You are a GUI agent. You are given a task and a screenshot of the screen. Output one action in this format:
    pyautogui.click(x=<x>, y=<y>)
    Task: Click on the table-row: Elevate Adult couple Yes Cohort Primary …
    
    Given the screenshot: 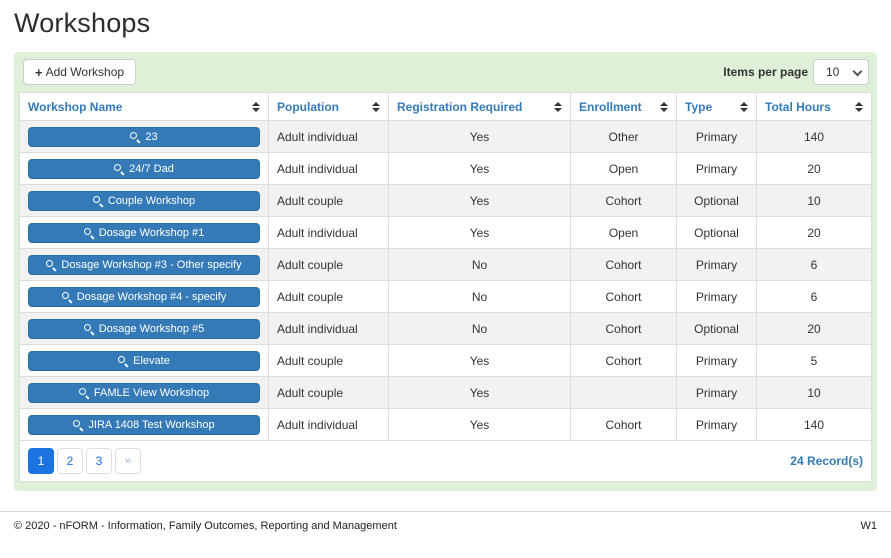 What is the action you would take?
    pyautogui.click(x=445, y=360)
    